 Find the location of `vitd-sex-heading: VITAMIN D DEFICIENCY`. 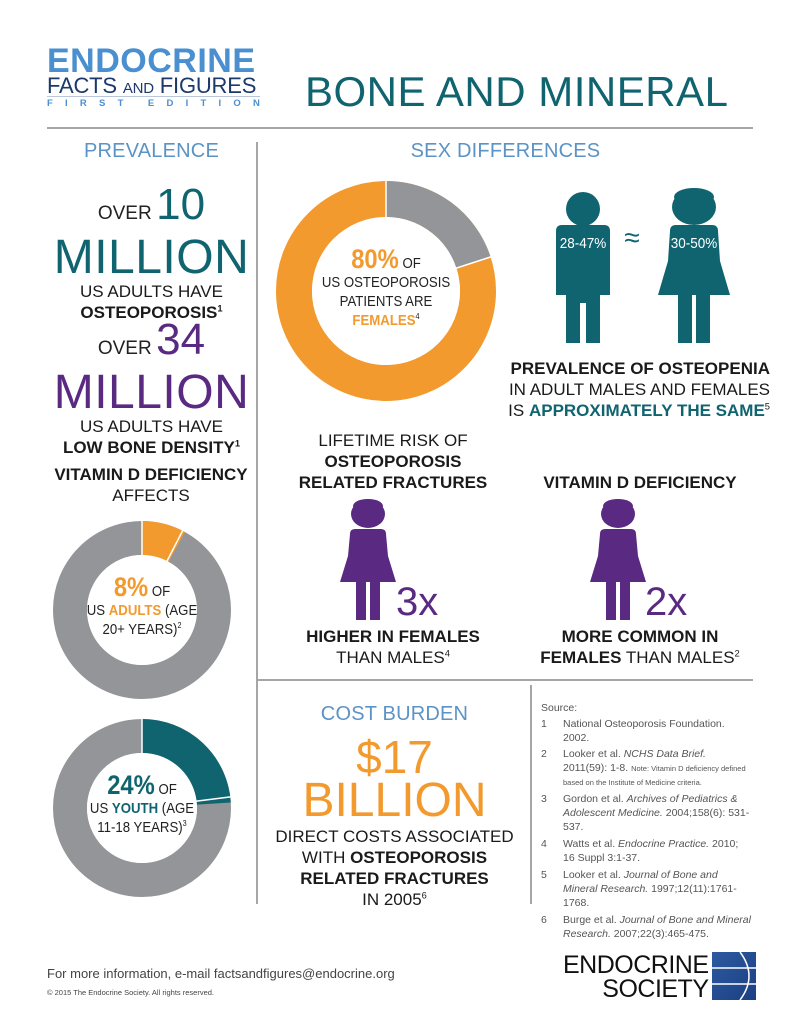

vitd-sex-heading: VITAMIN D DEFICIENCY is located at coordinates (640, 482).